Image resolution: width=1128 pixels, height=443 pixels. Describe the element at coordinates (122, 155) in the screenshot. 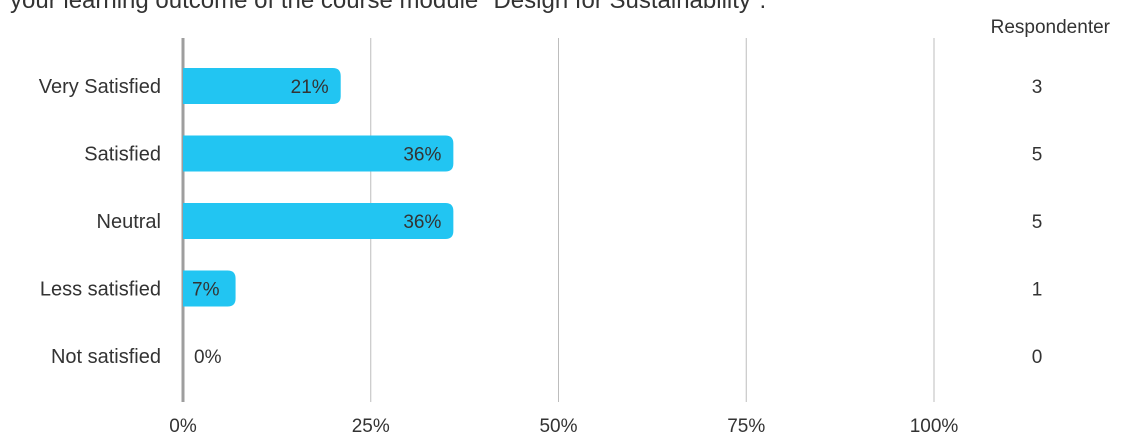

I see `category-label: Satisfied` at that location.